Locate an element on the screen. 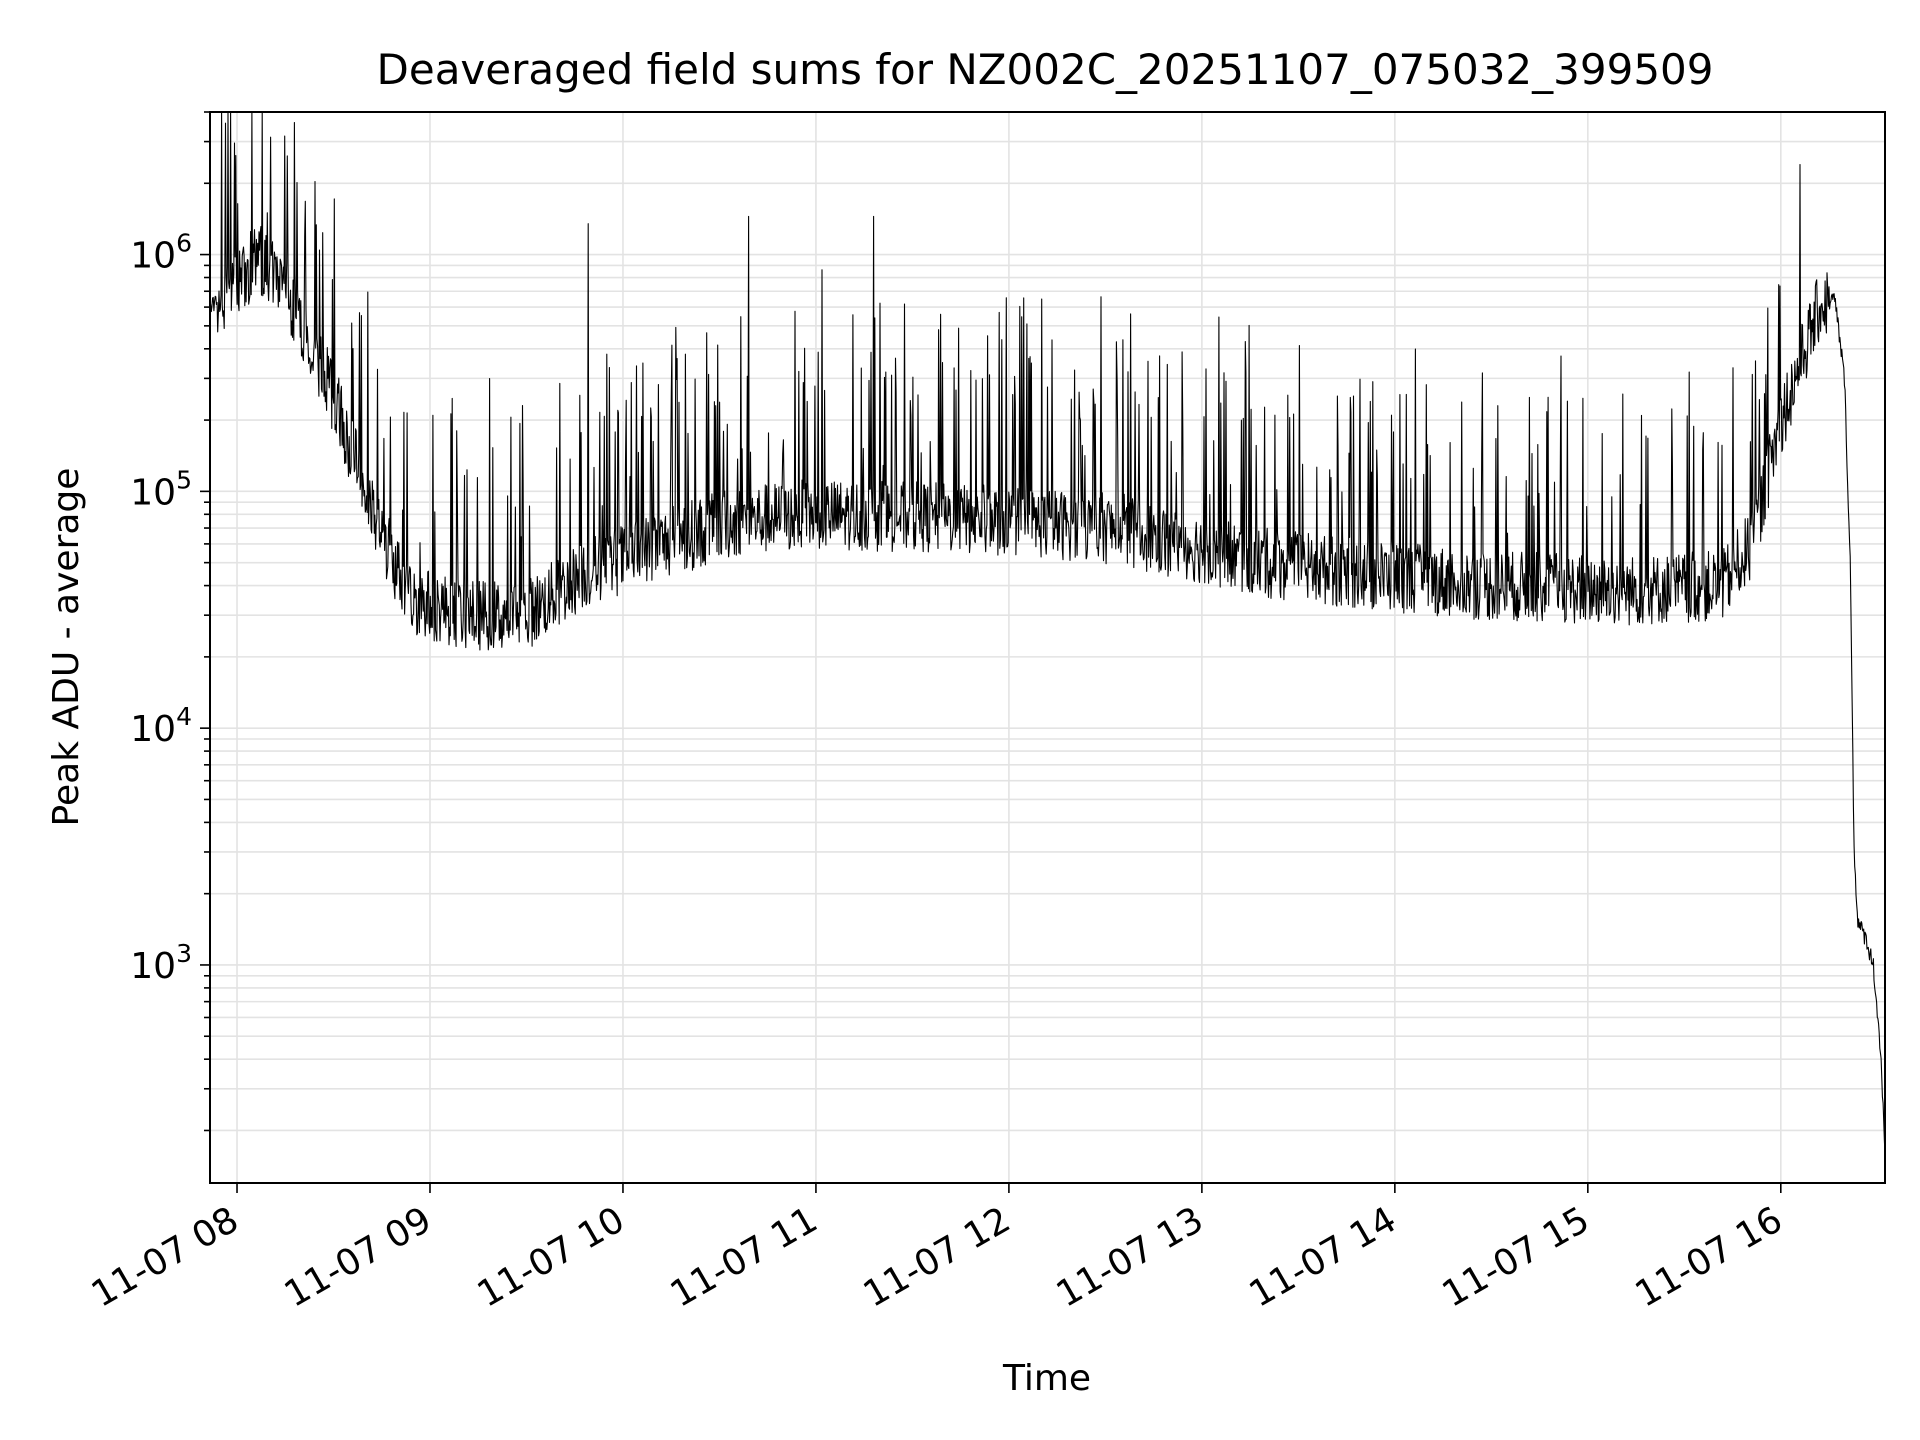 The width and height of the screenshot is (1920, 1440). y-tick-label: 10⁶ is located at coordinates (161, 253).